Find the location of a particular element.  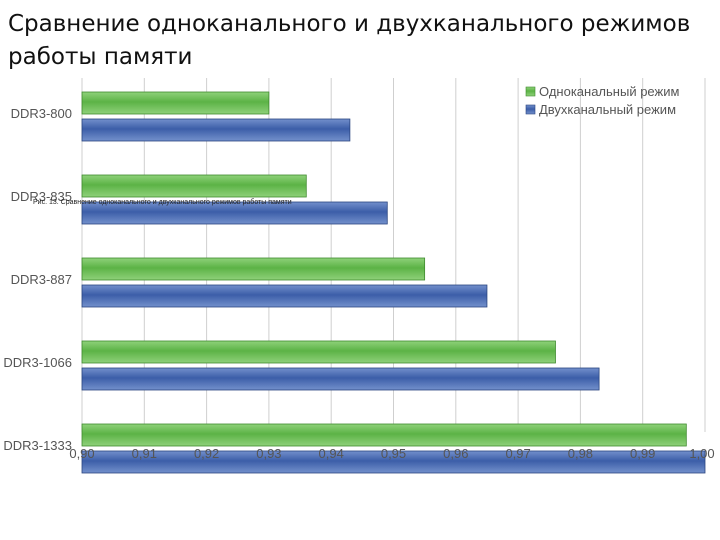

x-tick-label: 0,93 is located at coordinates (268, 453).